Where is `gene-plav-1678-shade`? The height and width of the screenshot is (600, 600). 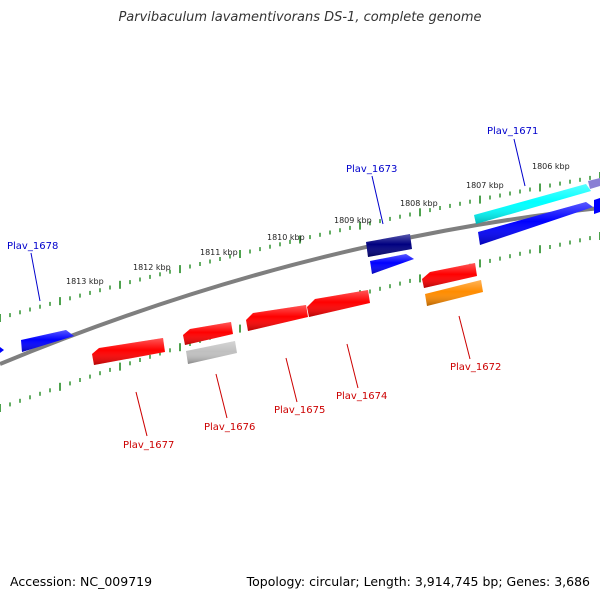
gene-plav-1678-shade is located at coordinates (47, 341).